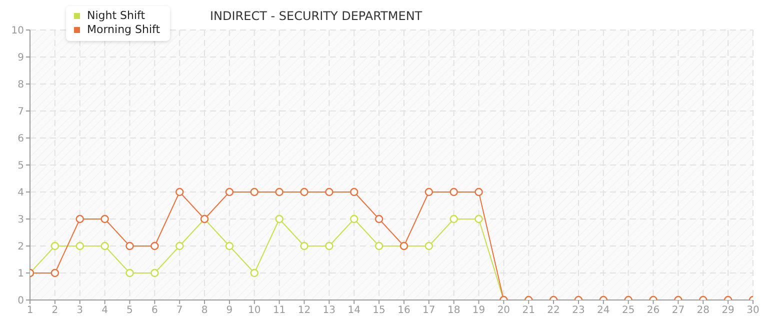 The image size is (765, 320). I want to click on y-tick-label: 2, so click(21, 247).